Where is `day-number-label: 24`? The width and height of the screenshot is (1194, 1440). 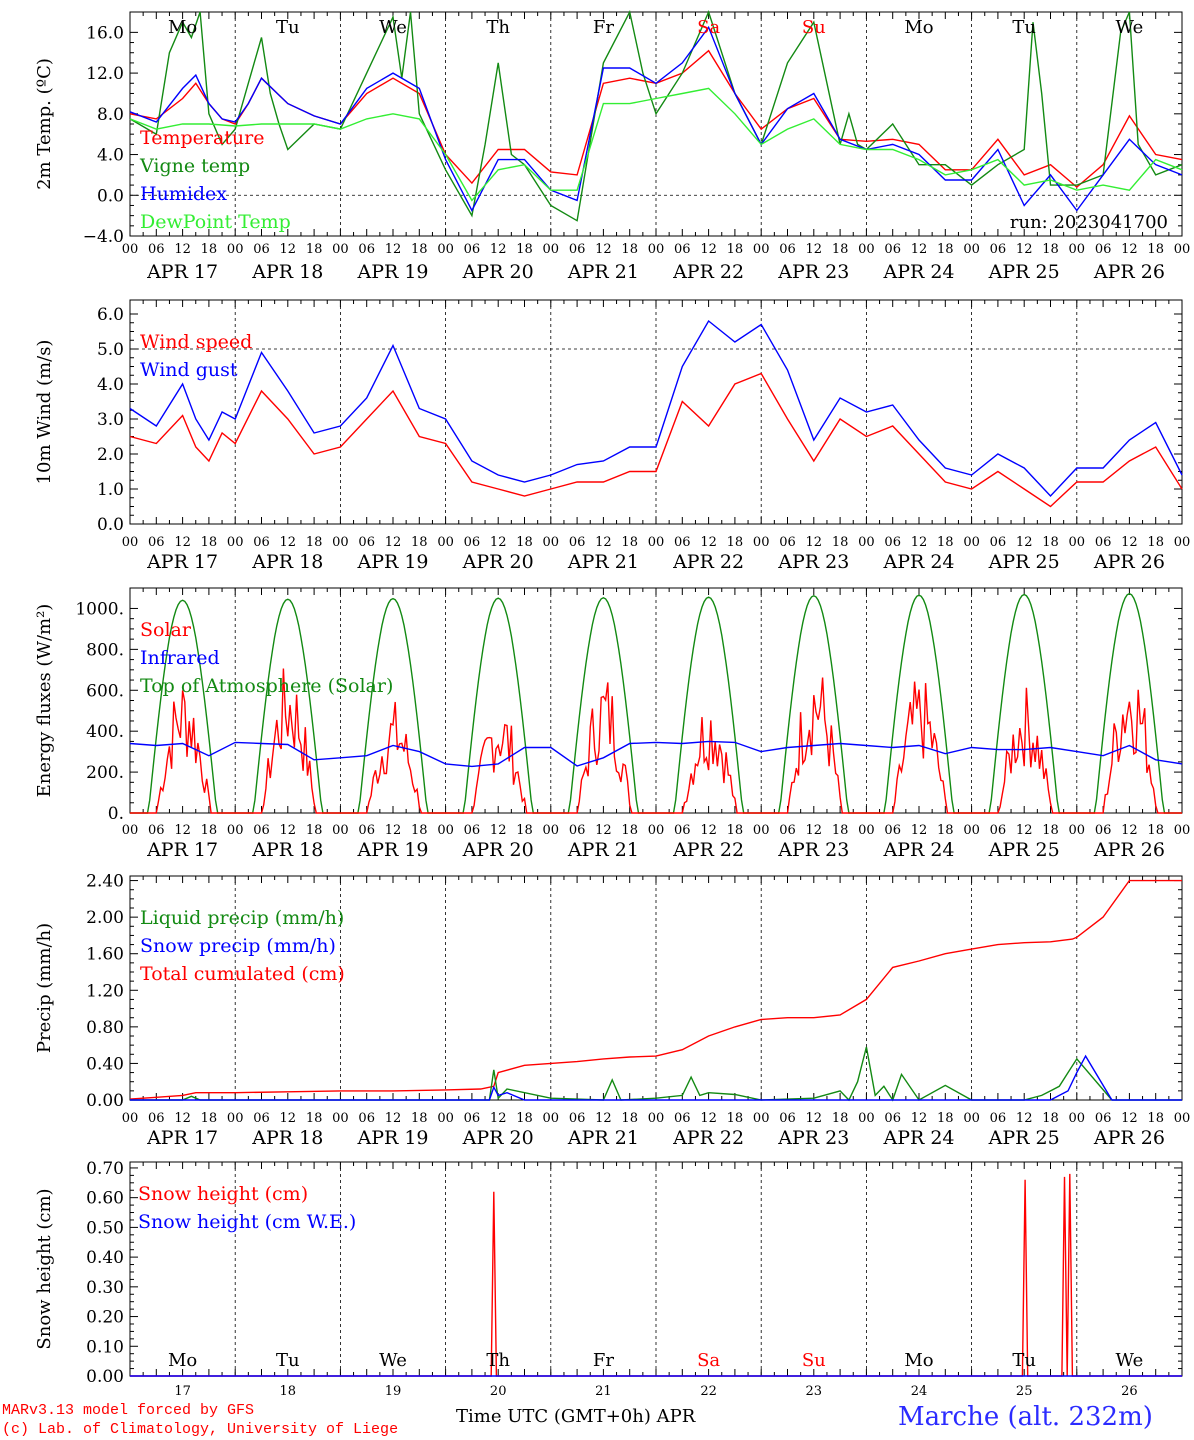
day-number-label: 24 is located at coordinates (919, 1391).